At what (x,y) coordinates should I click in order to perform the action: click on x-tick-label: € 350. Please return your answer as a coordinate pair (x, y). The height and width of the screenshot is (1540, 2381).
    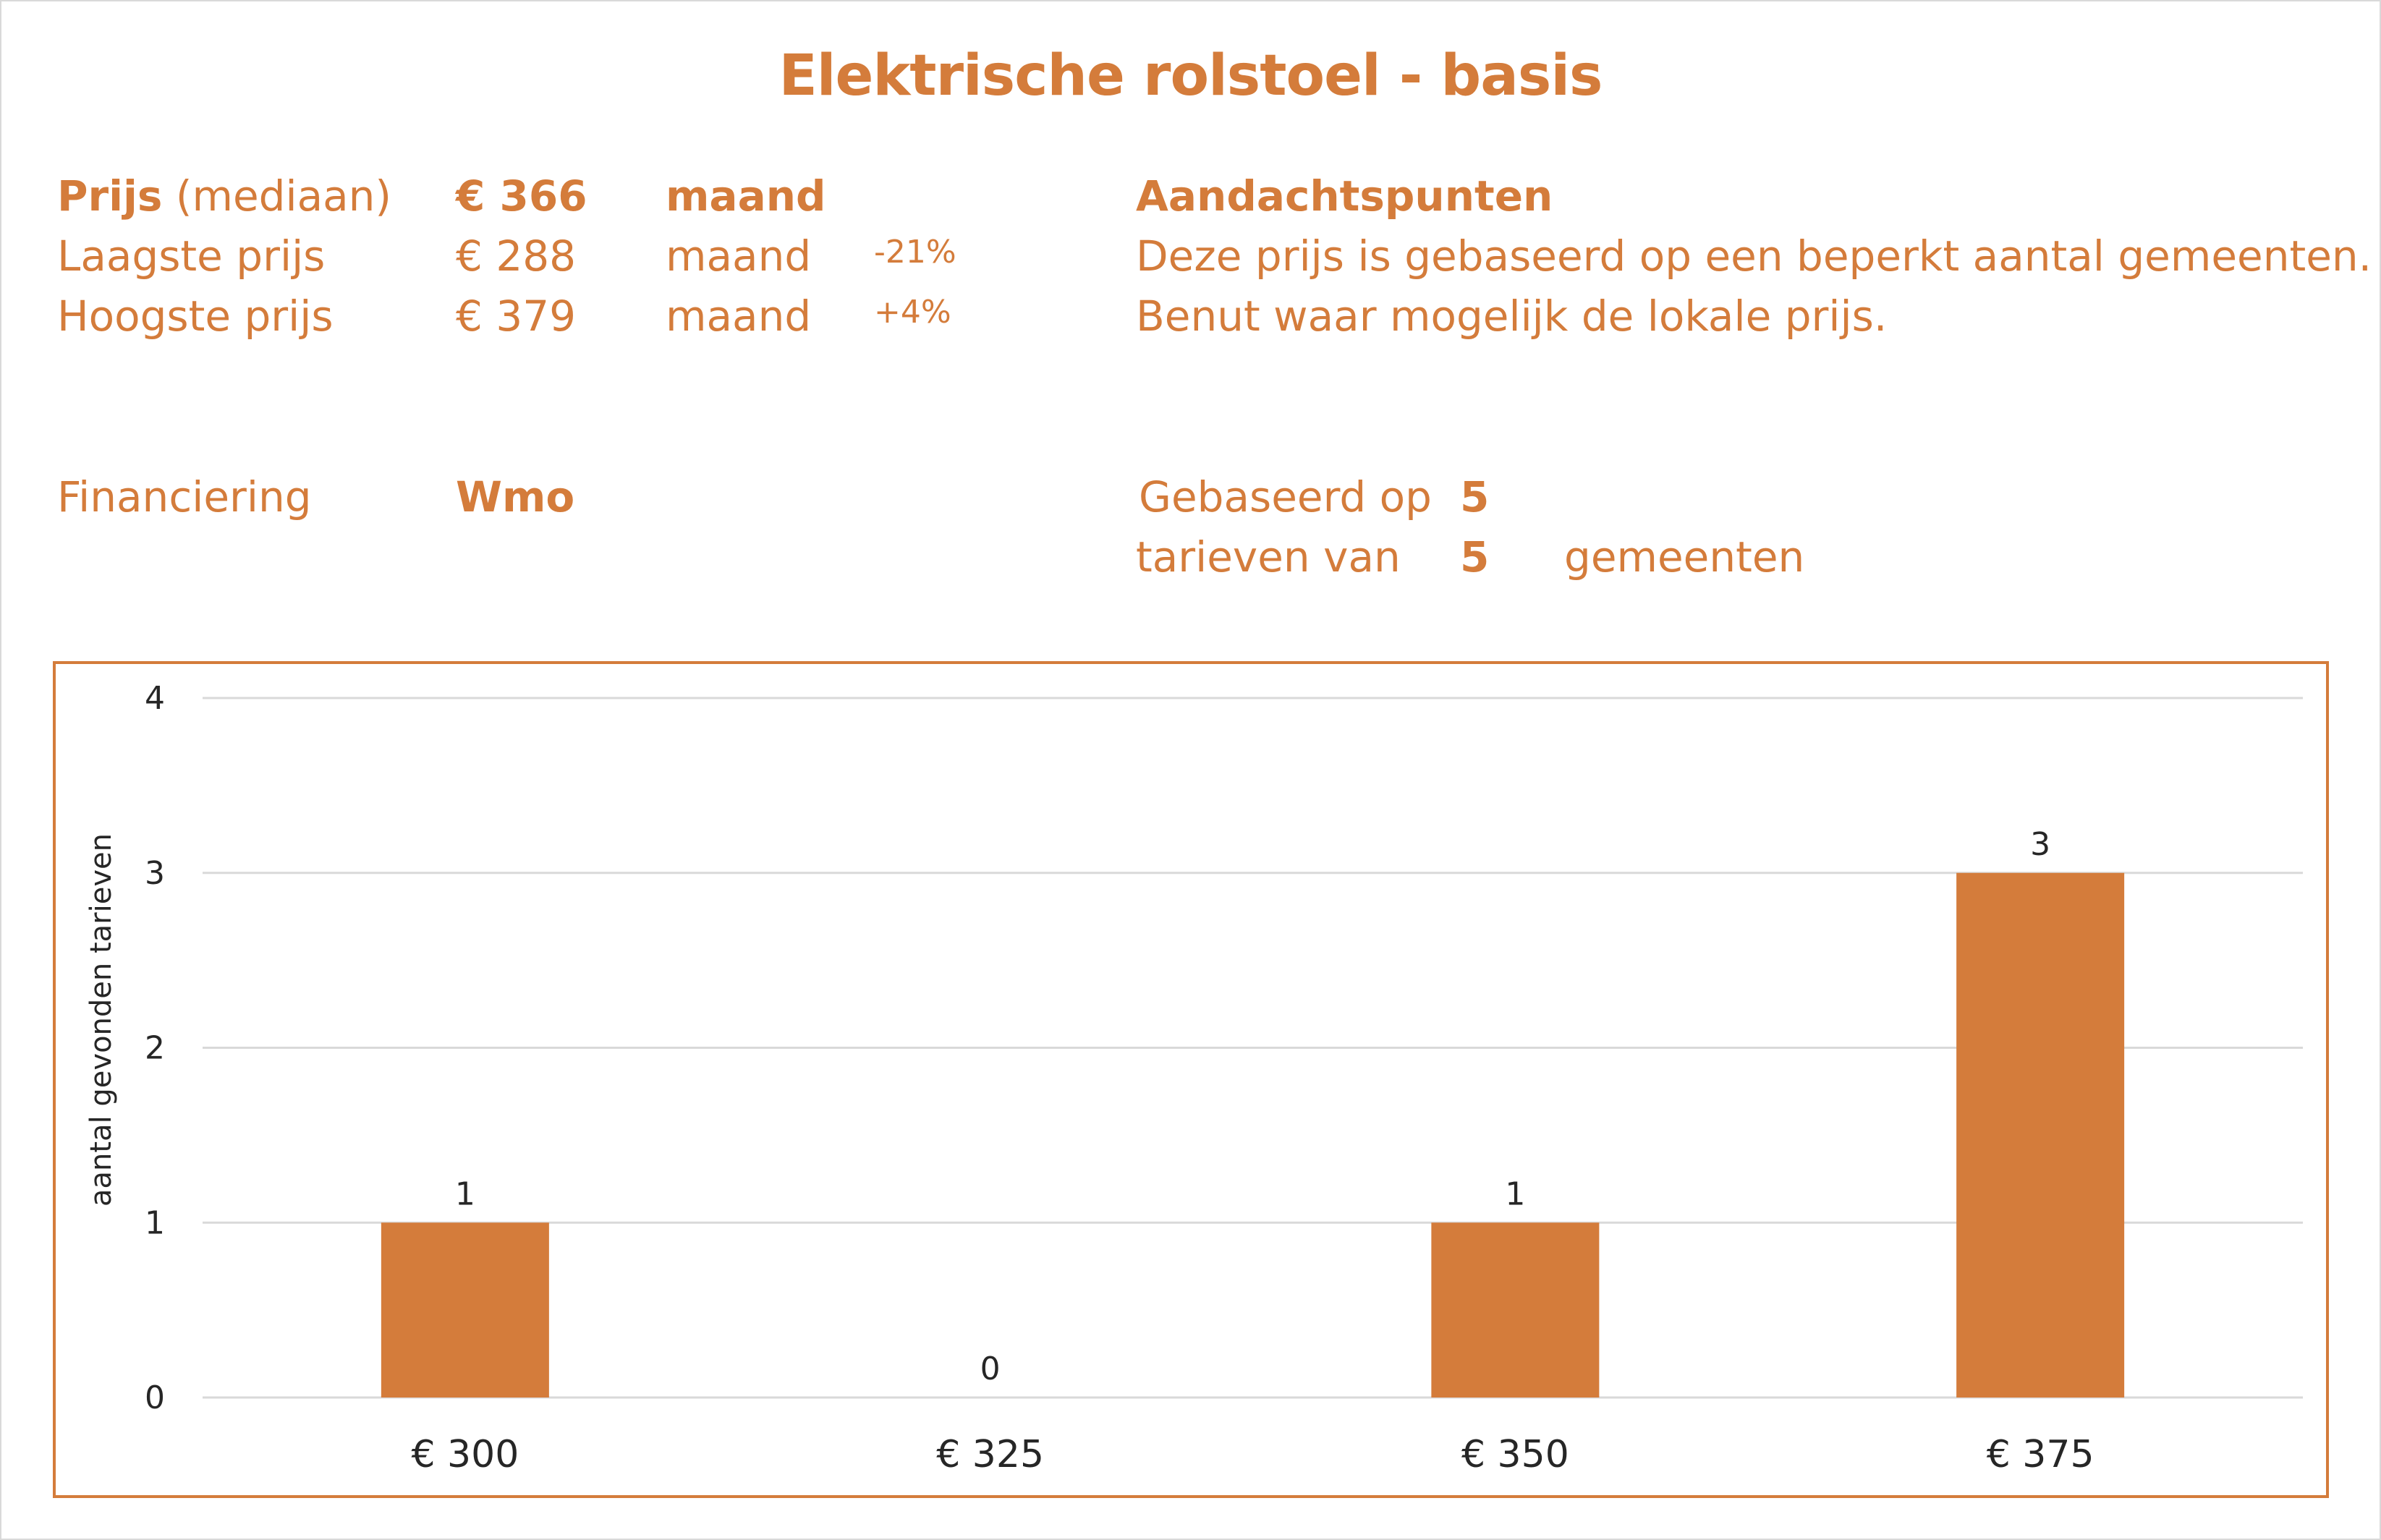
    Looking at the image, I should click on (1515, 1454).